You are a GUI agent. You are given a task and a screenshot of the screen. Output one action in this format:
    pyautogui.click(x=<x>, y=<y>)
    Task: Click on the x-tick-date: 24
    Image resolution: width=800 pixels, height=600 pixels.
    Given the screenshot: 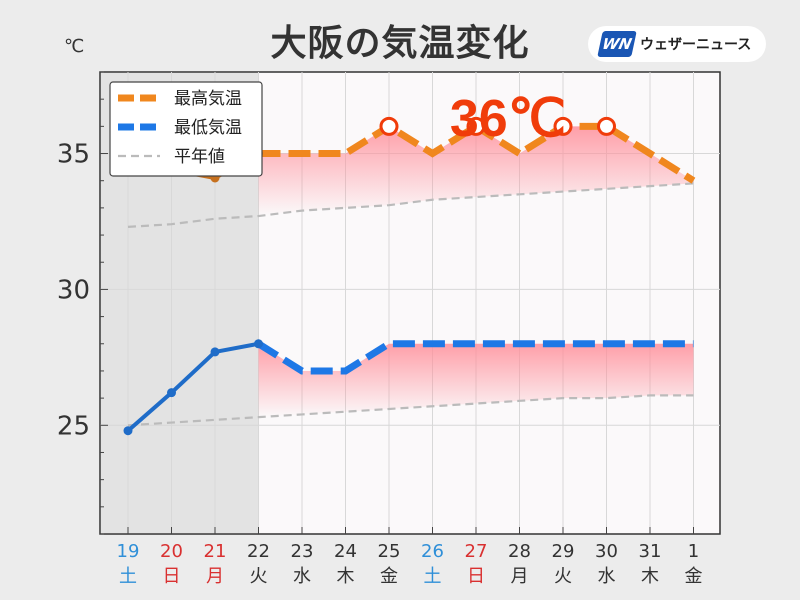 What is the action you would take?
    pyautogui.click(x=345, y=551)
    